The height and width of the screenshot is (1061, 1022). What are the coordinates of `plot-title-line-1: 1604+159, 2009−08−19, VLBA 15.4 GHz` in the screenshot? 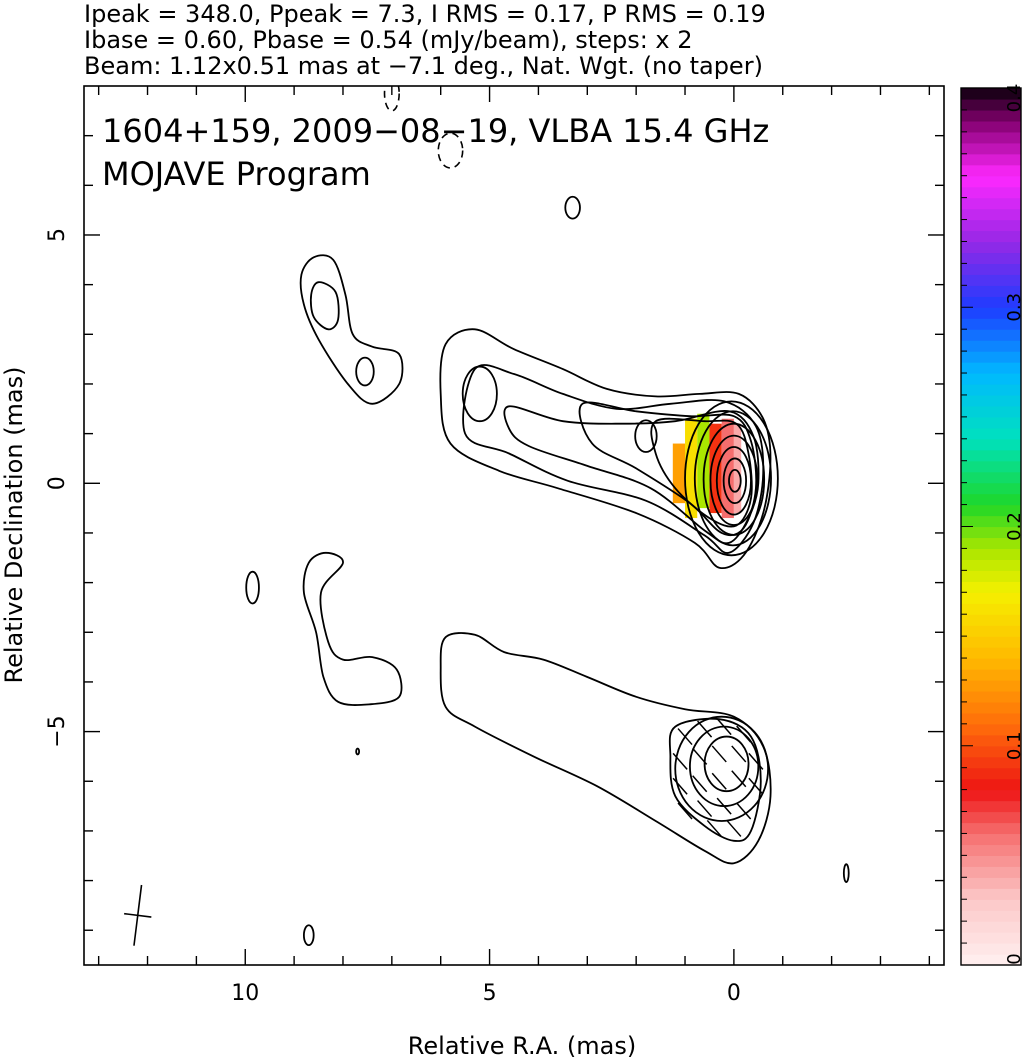 It's located at (435, 131).